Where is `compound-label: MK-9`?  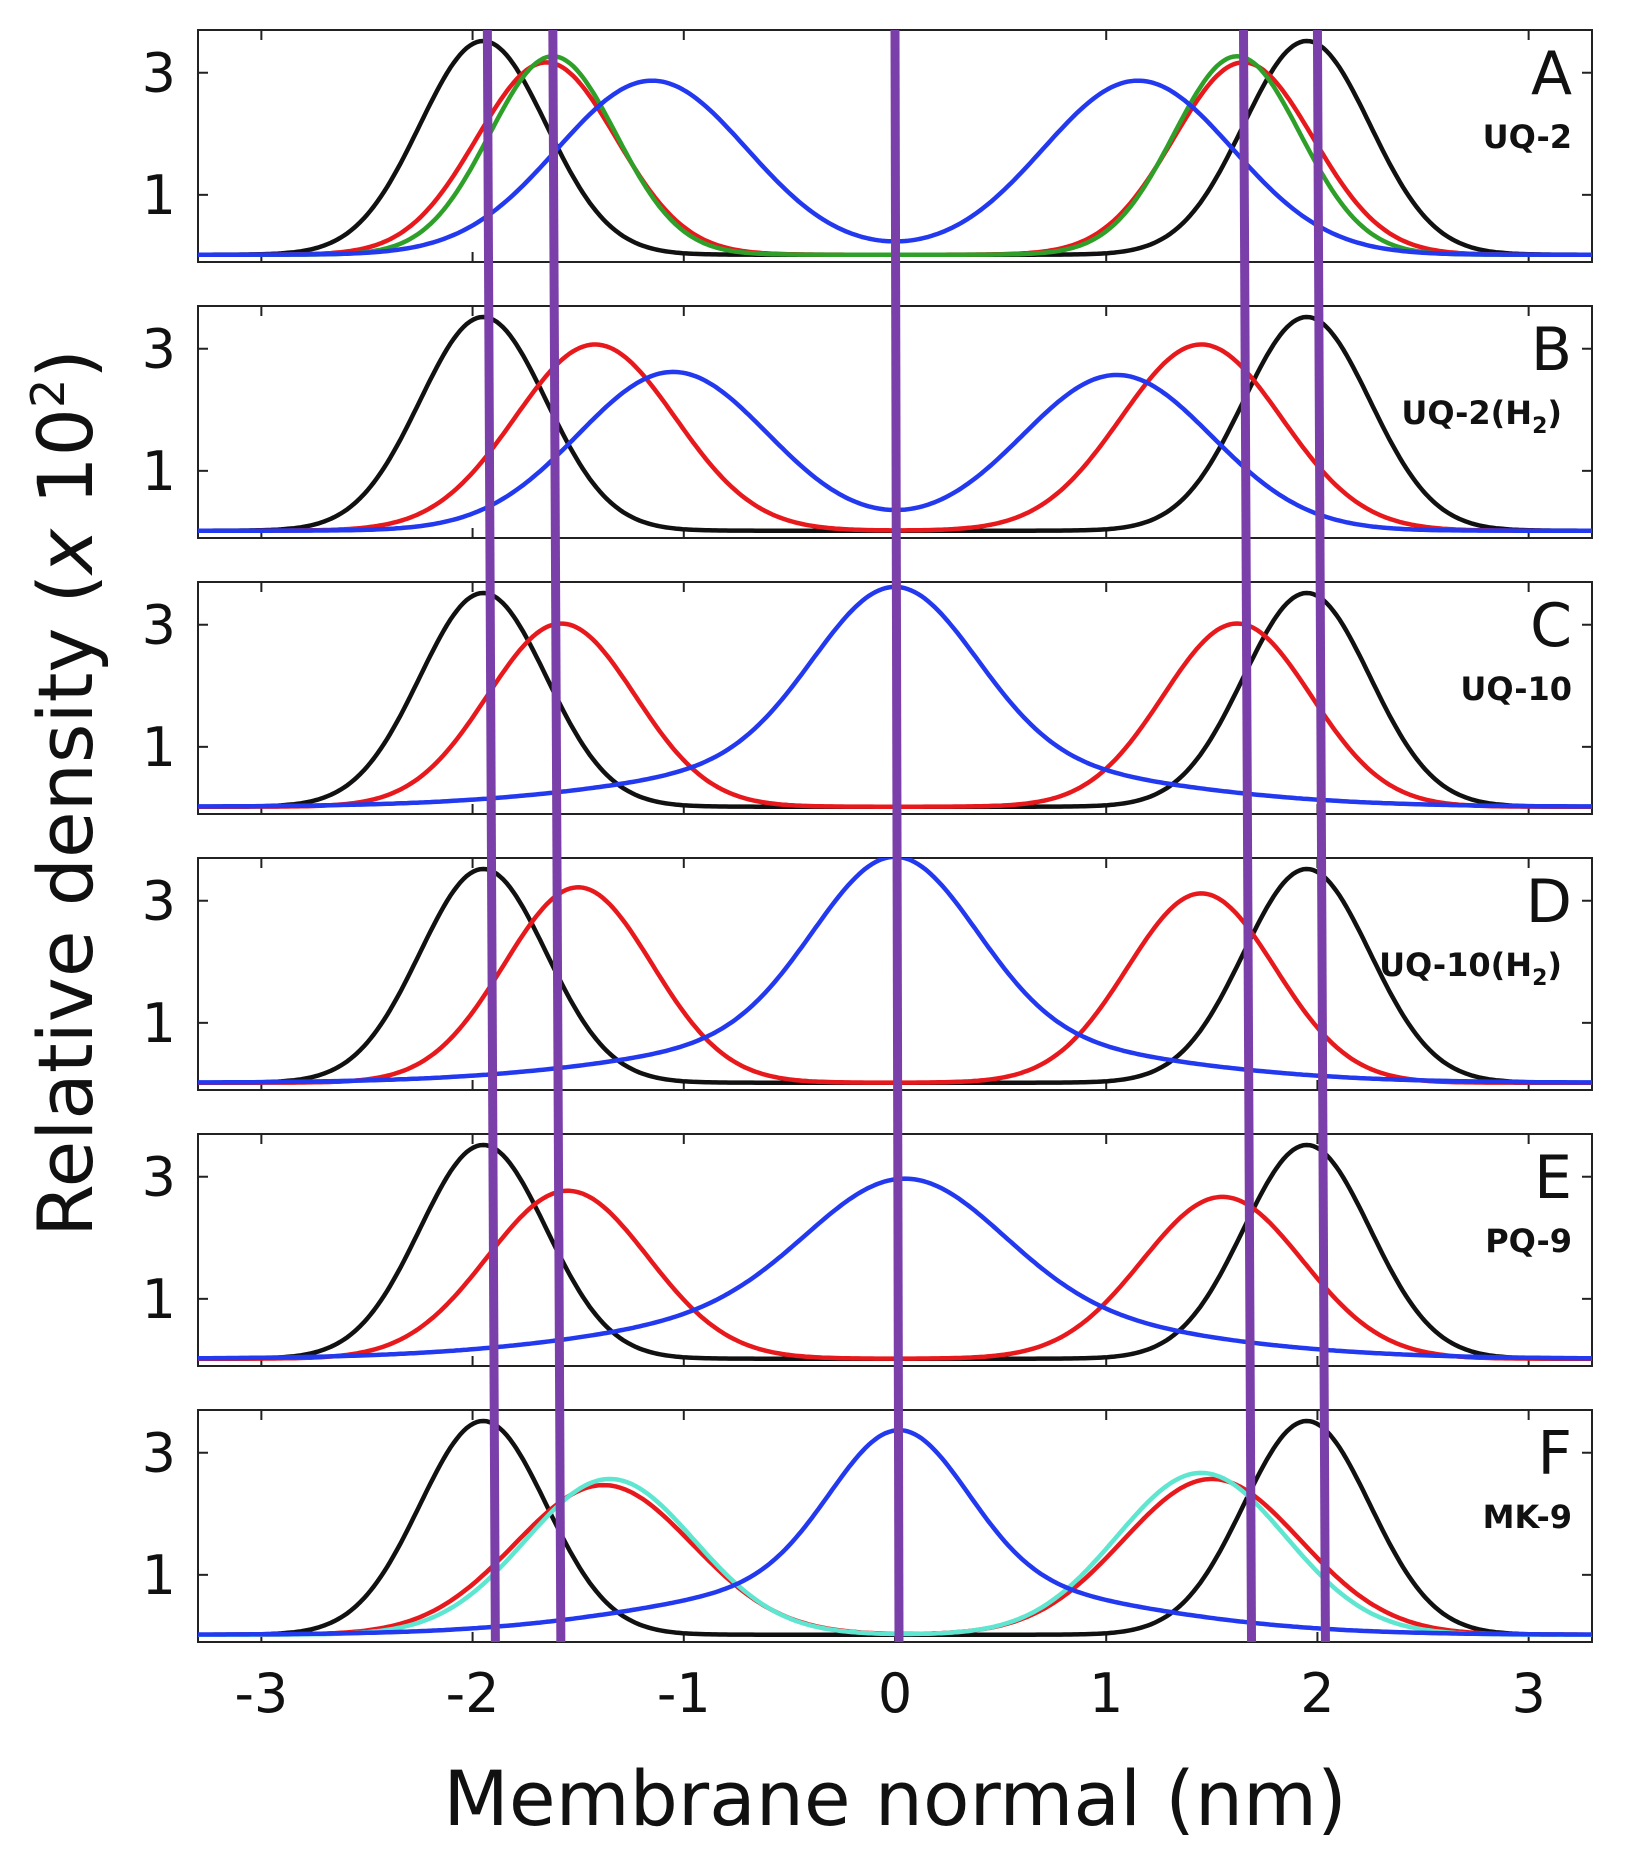
compound-label: MK-9 is located at coordinates (1527, 1517).